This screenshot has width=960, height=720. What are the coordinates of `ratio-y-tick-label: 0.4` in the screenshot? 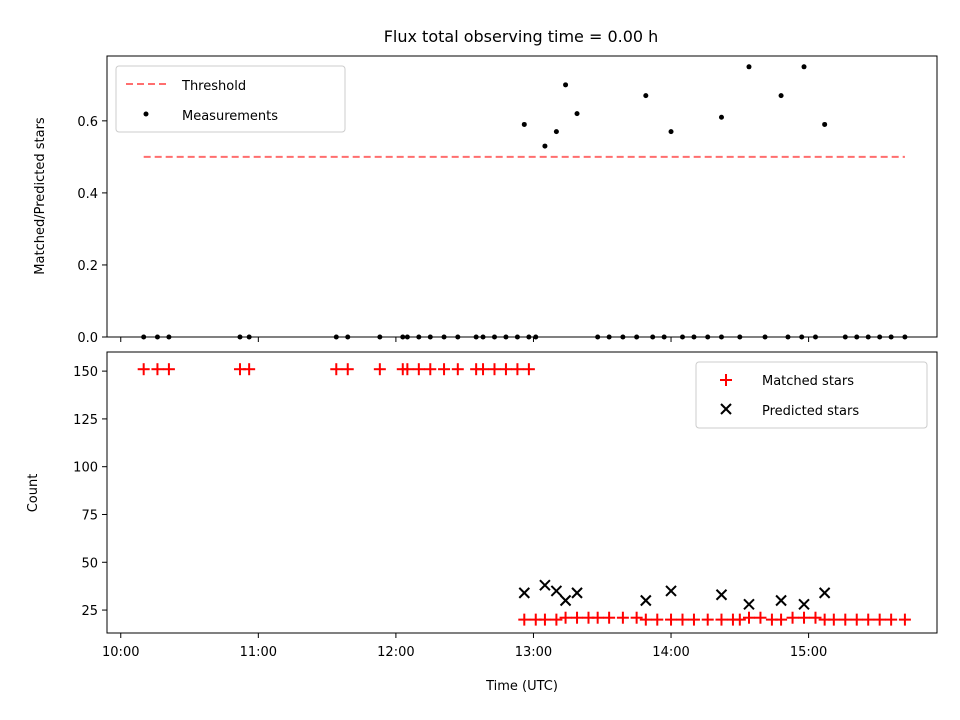 It's located at (87, 194).